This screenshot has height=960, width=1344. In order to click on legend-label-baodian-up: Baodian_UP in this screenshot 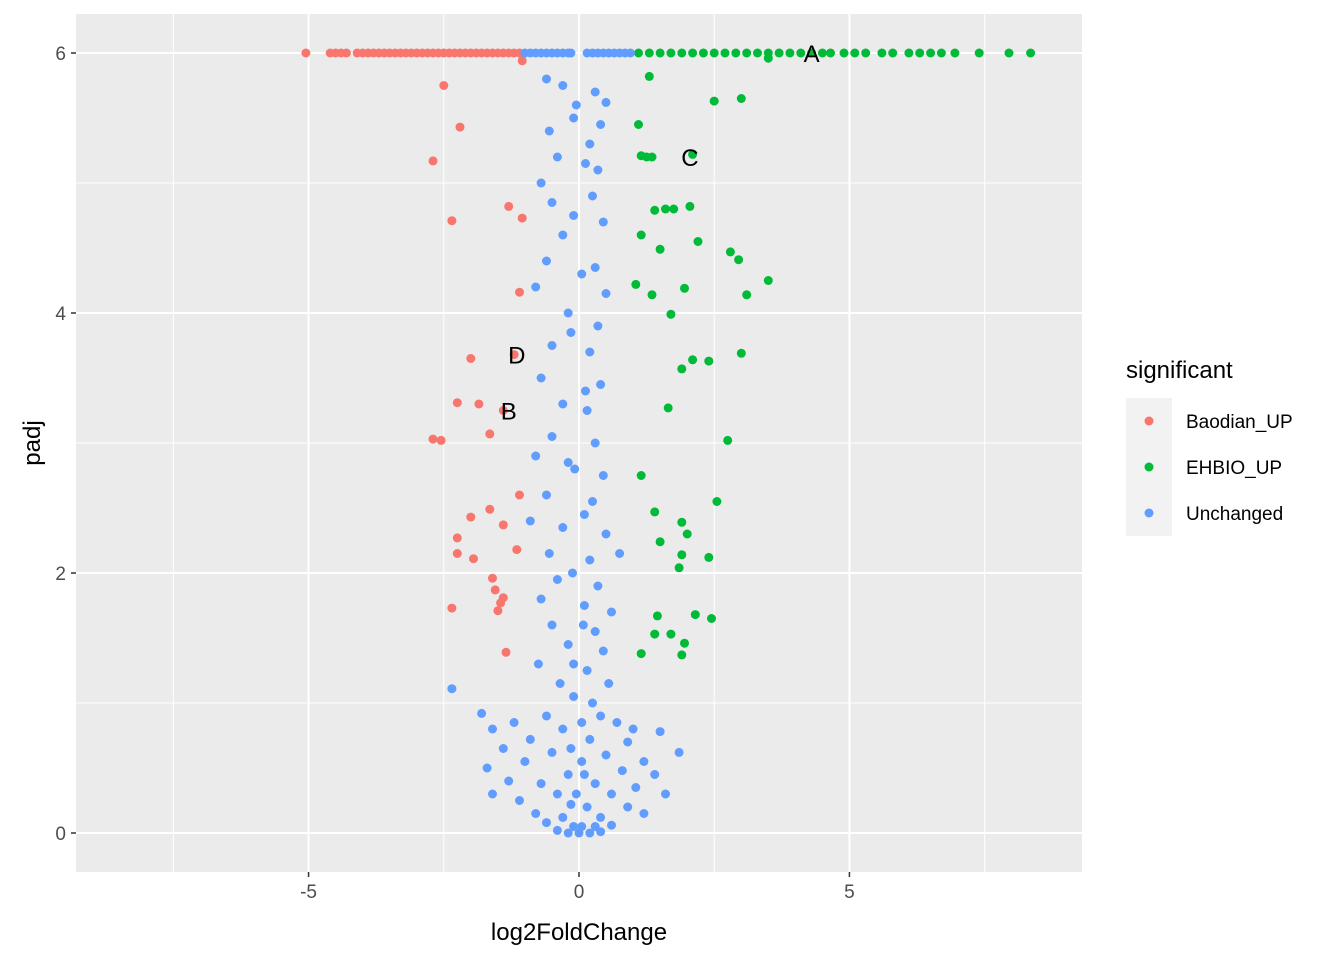, I will do `click(1239, 422)`.